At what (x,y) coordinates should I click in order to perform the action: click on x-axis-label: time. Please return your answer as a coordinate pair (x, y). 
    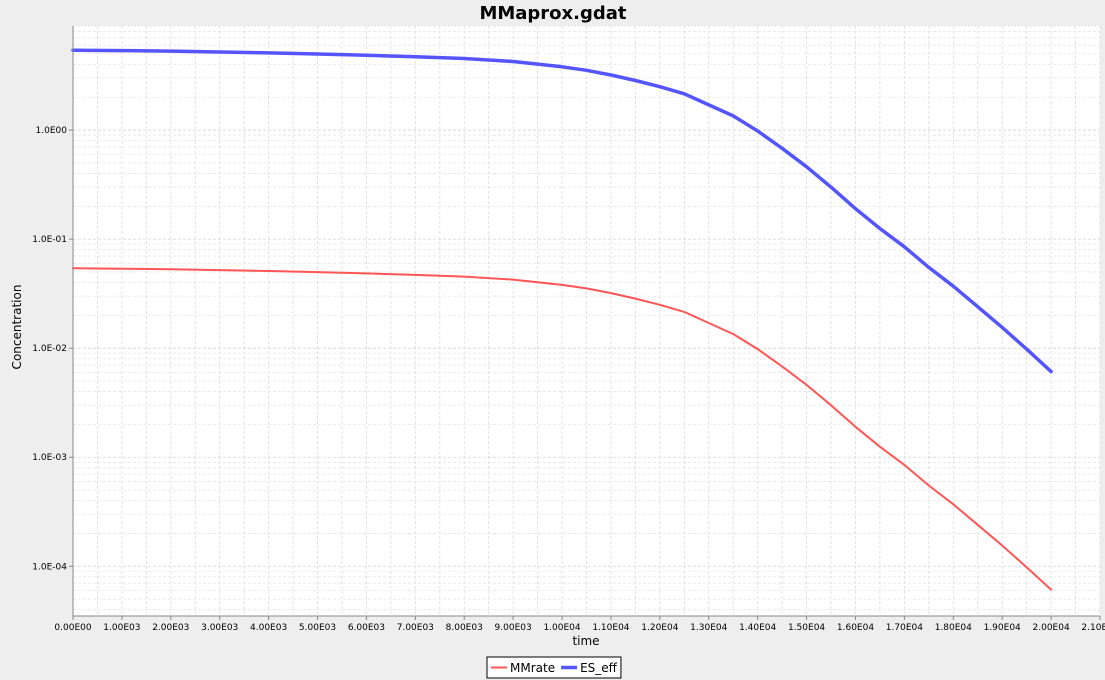
    Looking at the image, I should click on (585, 641).